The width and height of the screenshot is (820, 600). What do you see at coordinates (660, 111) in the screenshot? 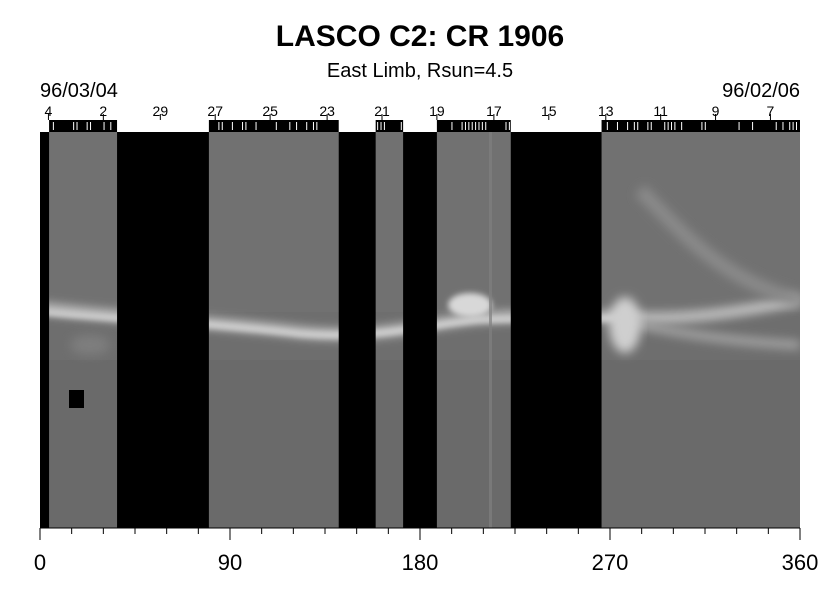
I see `day-label-11: 11` at bounding box center [660, 111].